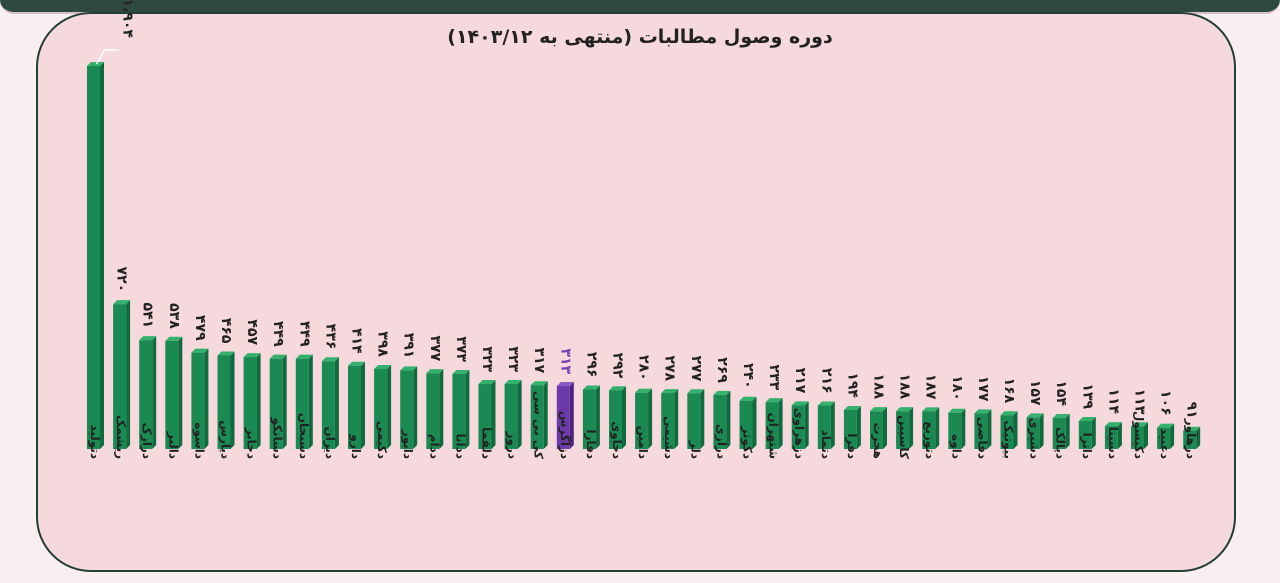  Describe the element at coordinates (173, 445) in the screenshot. I see `category-label: دالبر` at that location.